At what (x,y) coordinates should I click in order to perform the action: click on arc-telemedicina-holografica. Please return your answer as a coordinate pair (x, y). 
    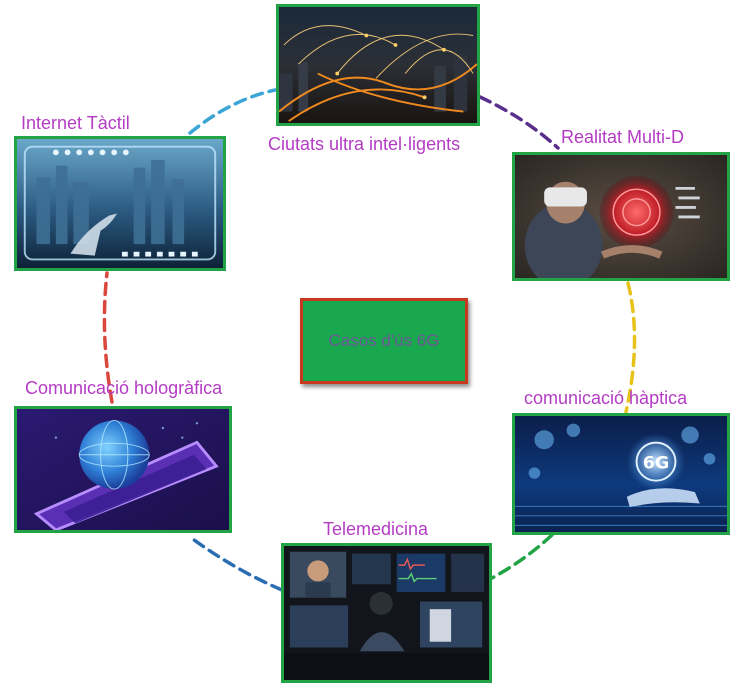
    Looking at the image, I should click on (236, 563).